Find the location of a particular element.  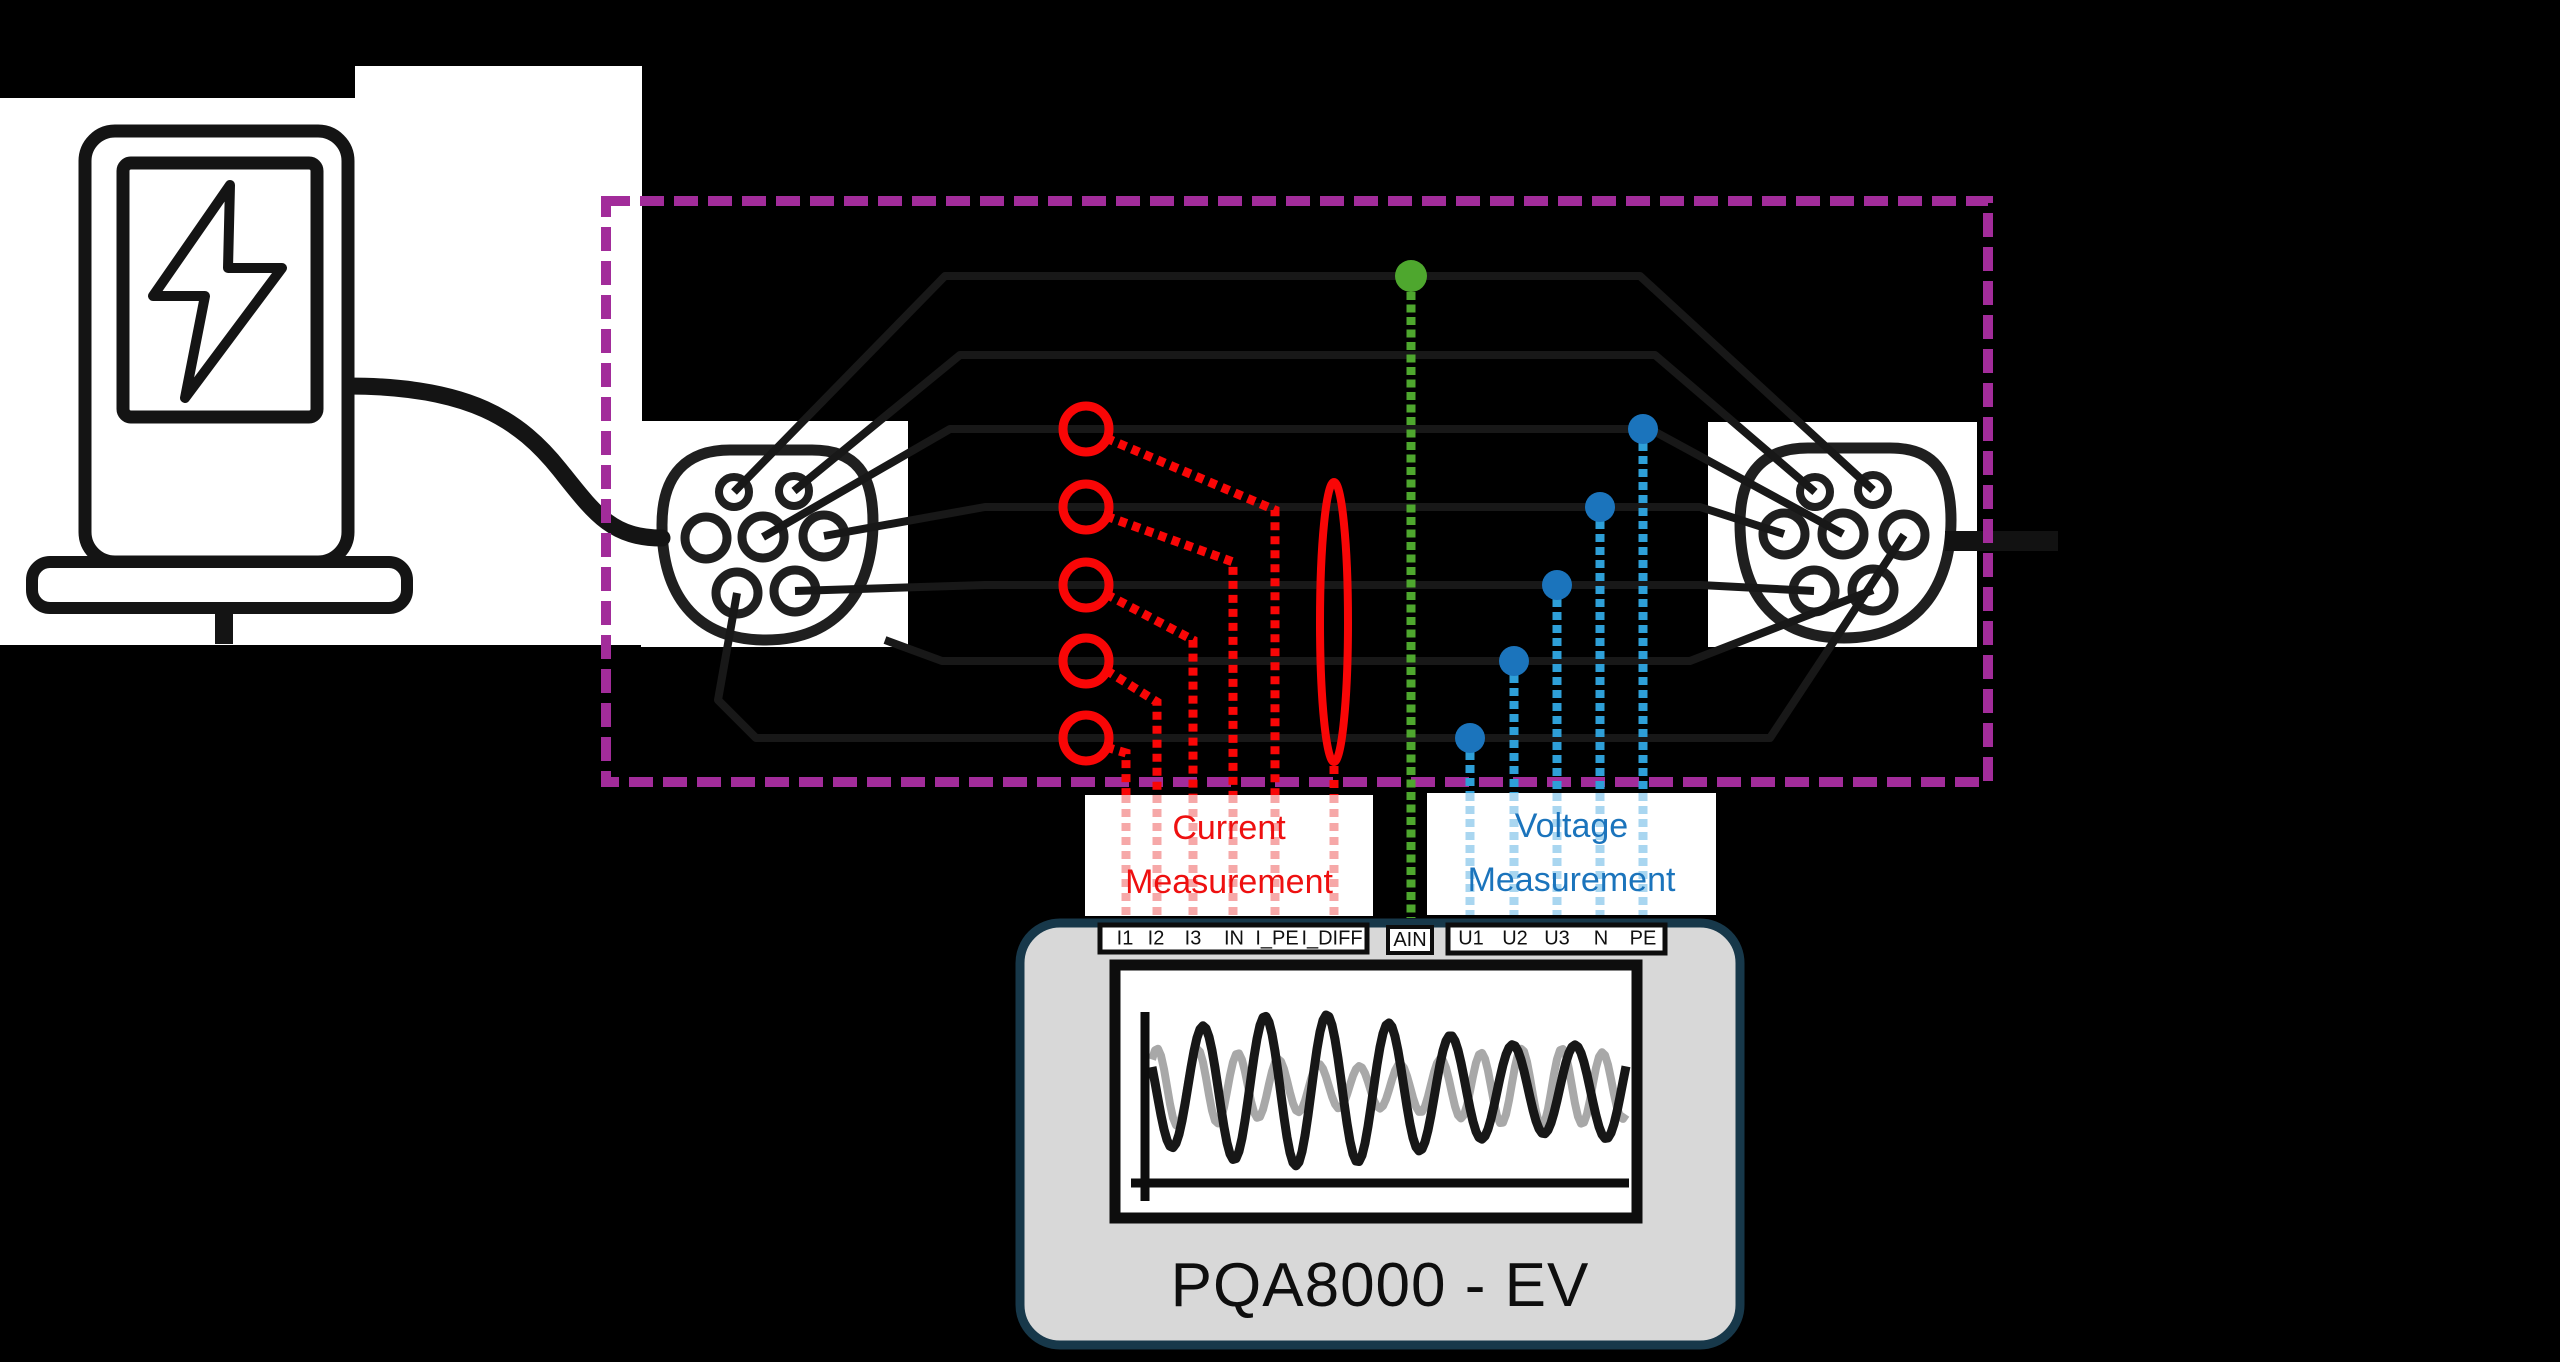

wire-pe is located at coordinates (1302, 483).